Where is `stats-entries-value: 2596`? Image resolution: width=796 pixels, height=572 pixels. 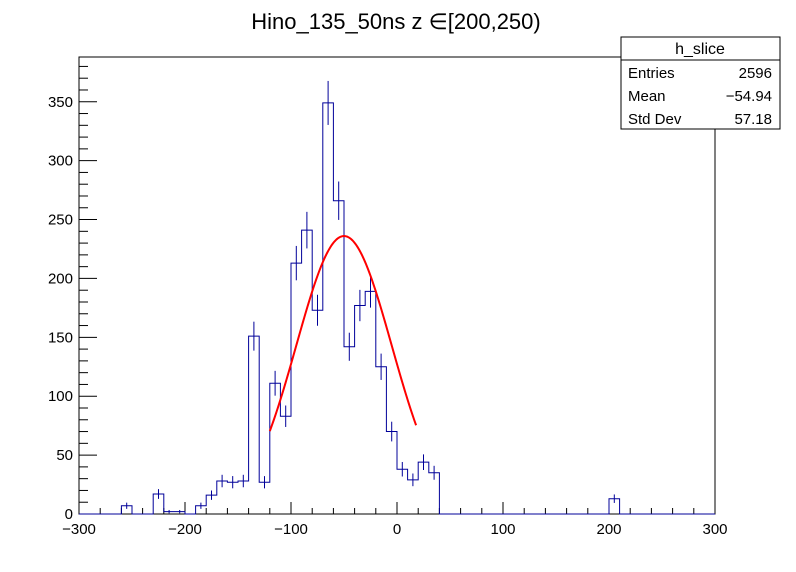 stats-entries-value: 2596 is located at coordinates (755, 73).